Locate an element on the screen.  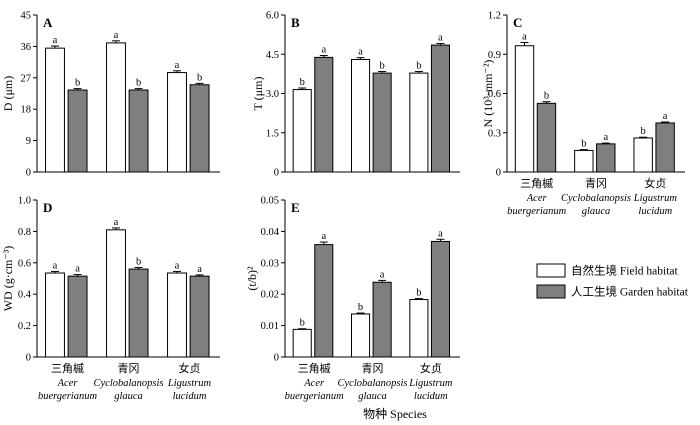
y-tick-label: 9 is located at coordinates (28, 141).